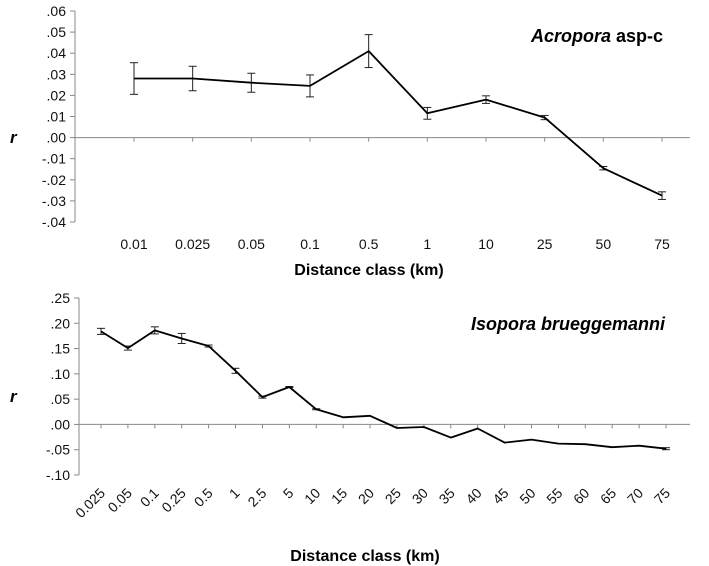  I want to click on x-tick-label: 0.01, so click(133, 244).